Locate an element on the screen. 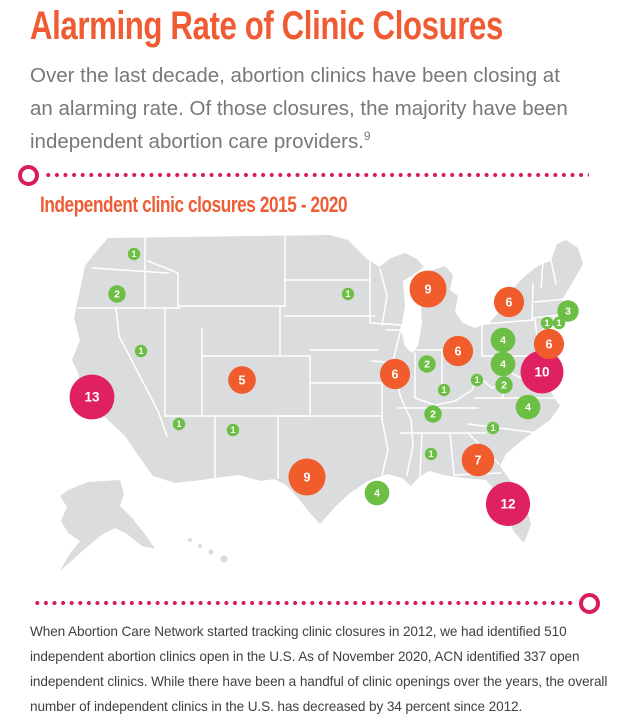 Image resolution: width=625 pixels, height=719 pixels. map-bubble-sc is located at coordinates (493, 428).